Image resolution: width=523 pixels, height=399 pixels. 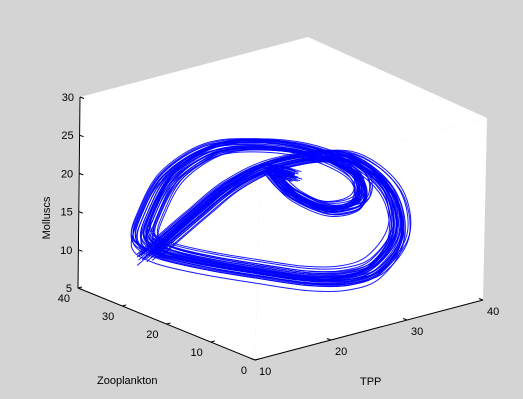 I want to click on x-tick-label: 40, so click(x=493, y=312).